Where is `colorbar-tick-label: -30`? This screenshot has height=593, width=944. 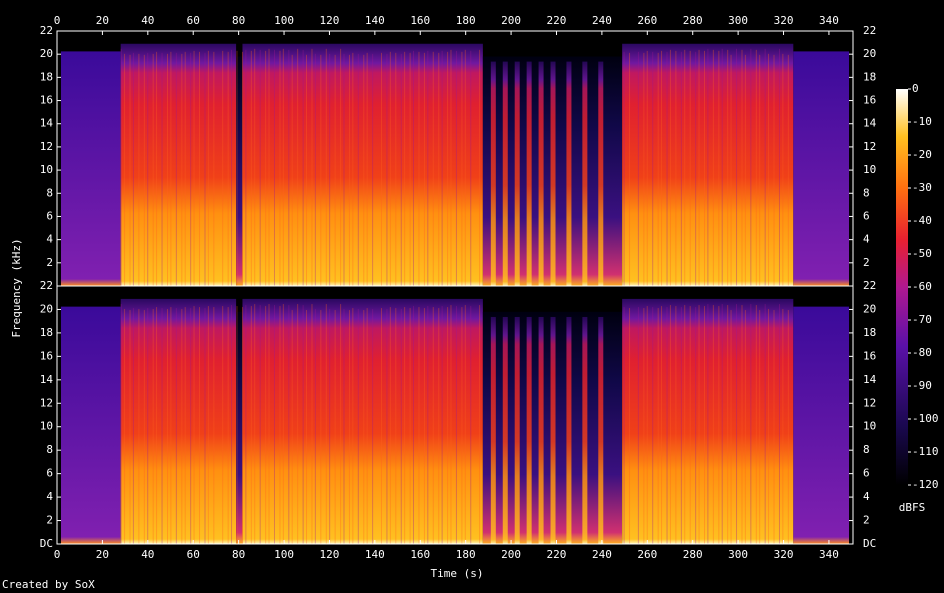
colorbar-tick-label: -30 is located at coordinates (922, 187).